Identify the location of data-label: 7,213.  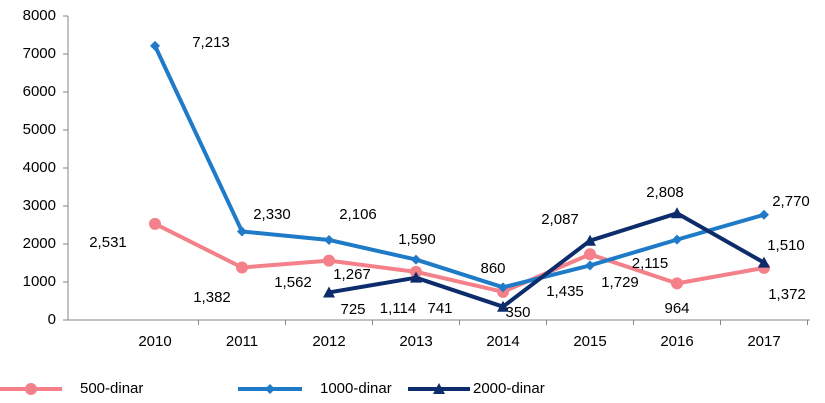
(211, 42).